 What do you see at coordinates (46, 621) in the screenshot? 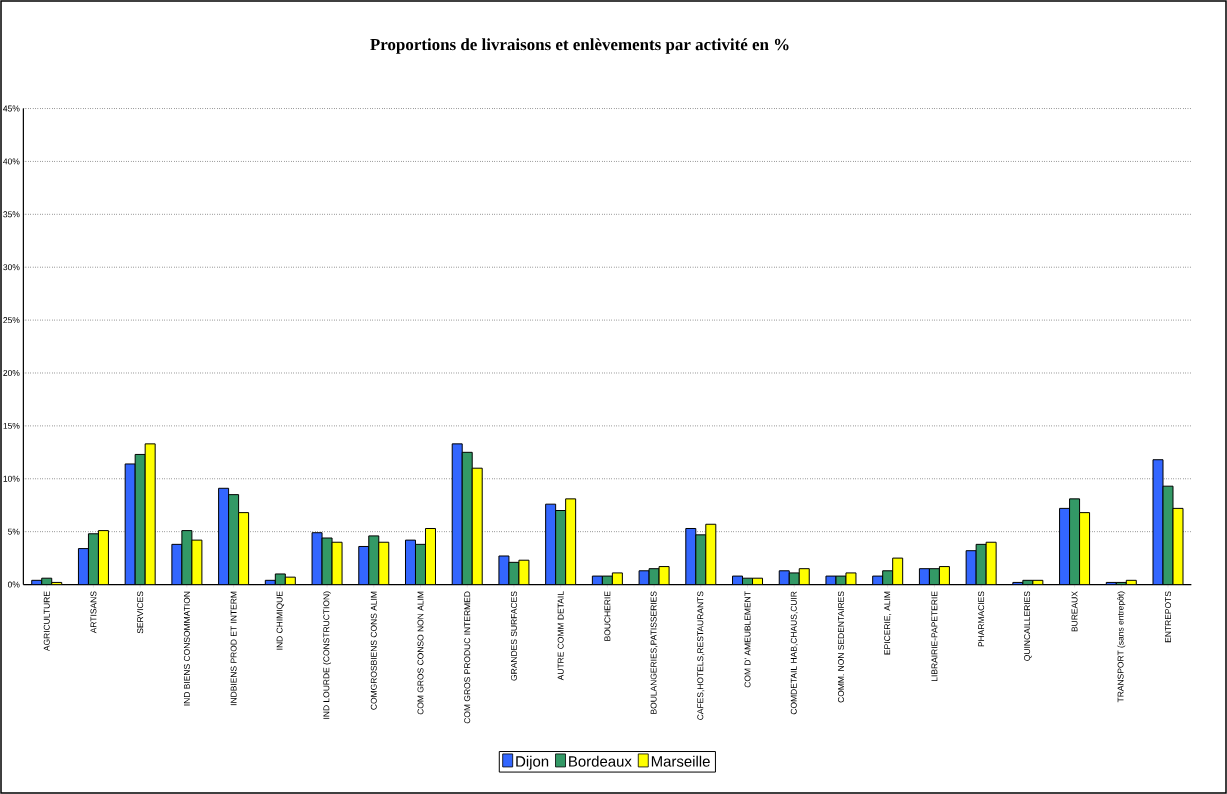
I see `x-tick-label: AGRICULTURE` at bounding box center [46, 621].